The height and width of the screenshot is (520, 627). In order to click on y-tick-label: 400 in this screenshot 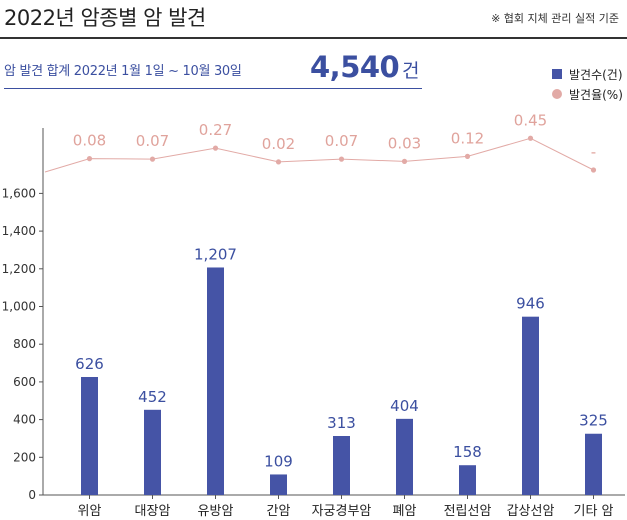, I will do `click(24, 420)`.